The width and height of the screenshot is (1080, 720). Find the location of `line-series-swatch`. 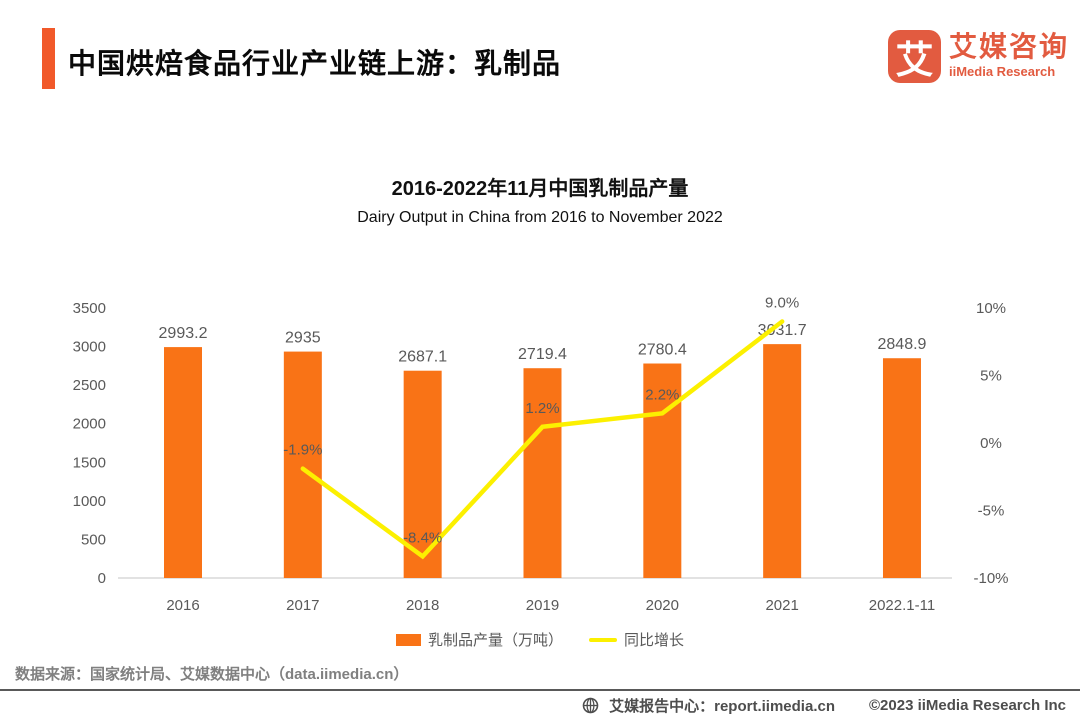

line-series-swatch is located at coordinates (603, 639).